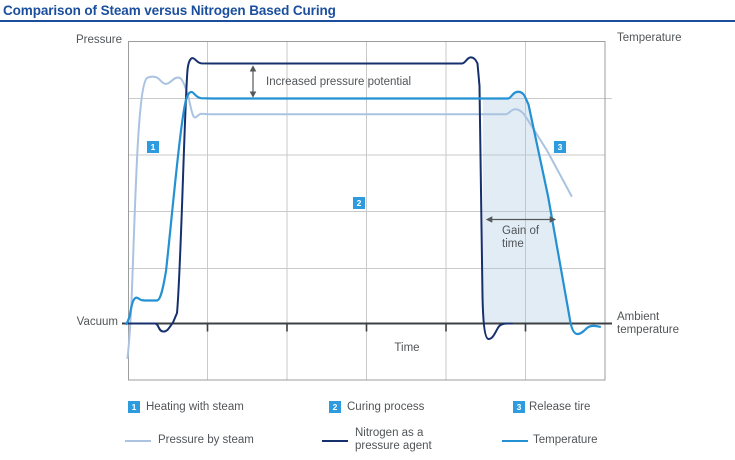  Describe the element at coordinates (359, 203) in the screenshot. I see `phase-marker-2: 2` at that location.